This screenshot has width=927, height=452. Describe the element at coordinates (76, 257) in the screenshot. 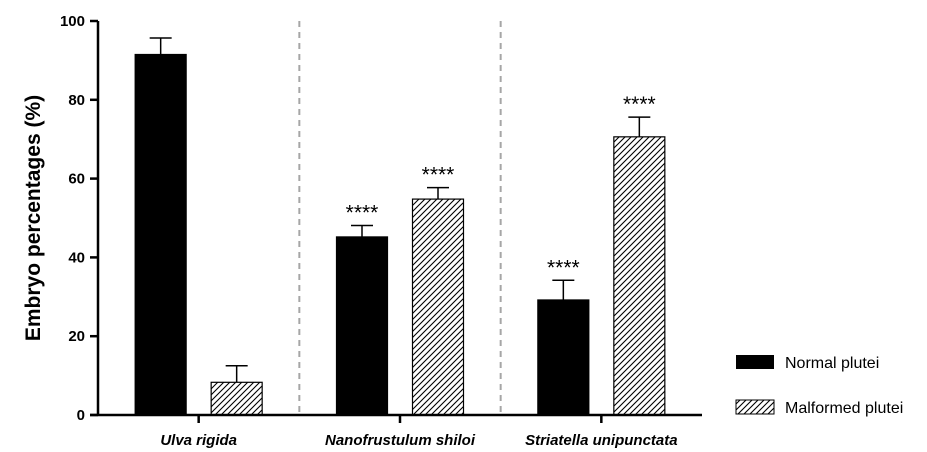

I see `y-tick-label: 40` at that location.